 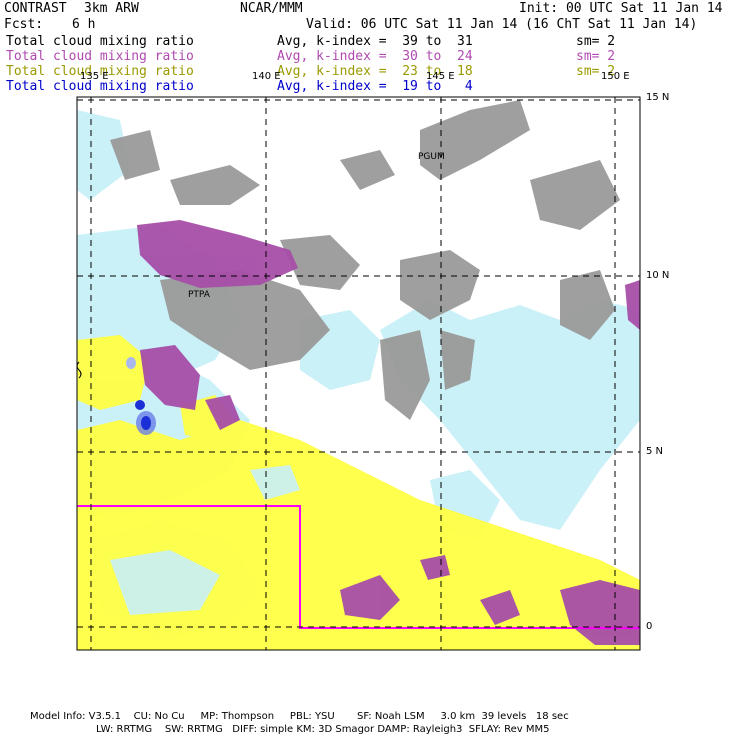 What do you see at coordinates (84, 24) in the screenshot?
I see `forecast-hour: 6 h` at bounding box center [84, 24].